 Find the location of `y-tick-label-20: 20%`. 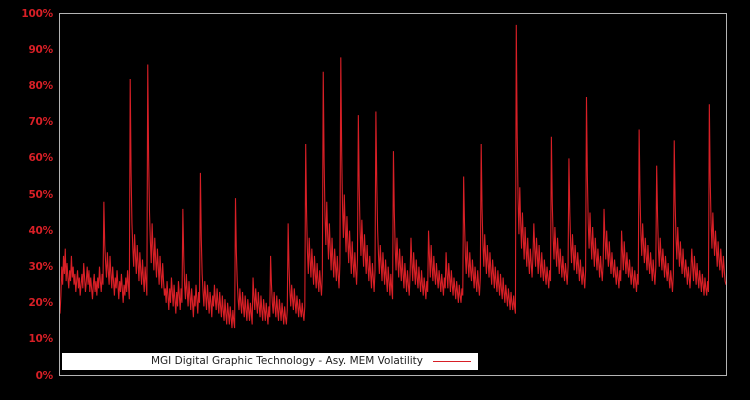

y-tick-label-20: 20% is located at coordinates (40, 303).